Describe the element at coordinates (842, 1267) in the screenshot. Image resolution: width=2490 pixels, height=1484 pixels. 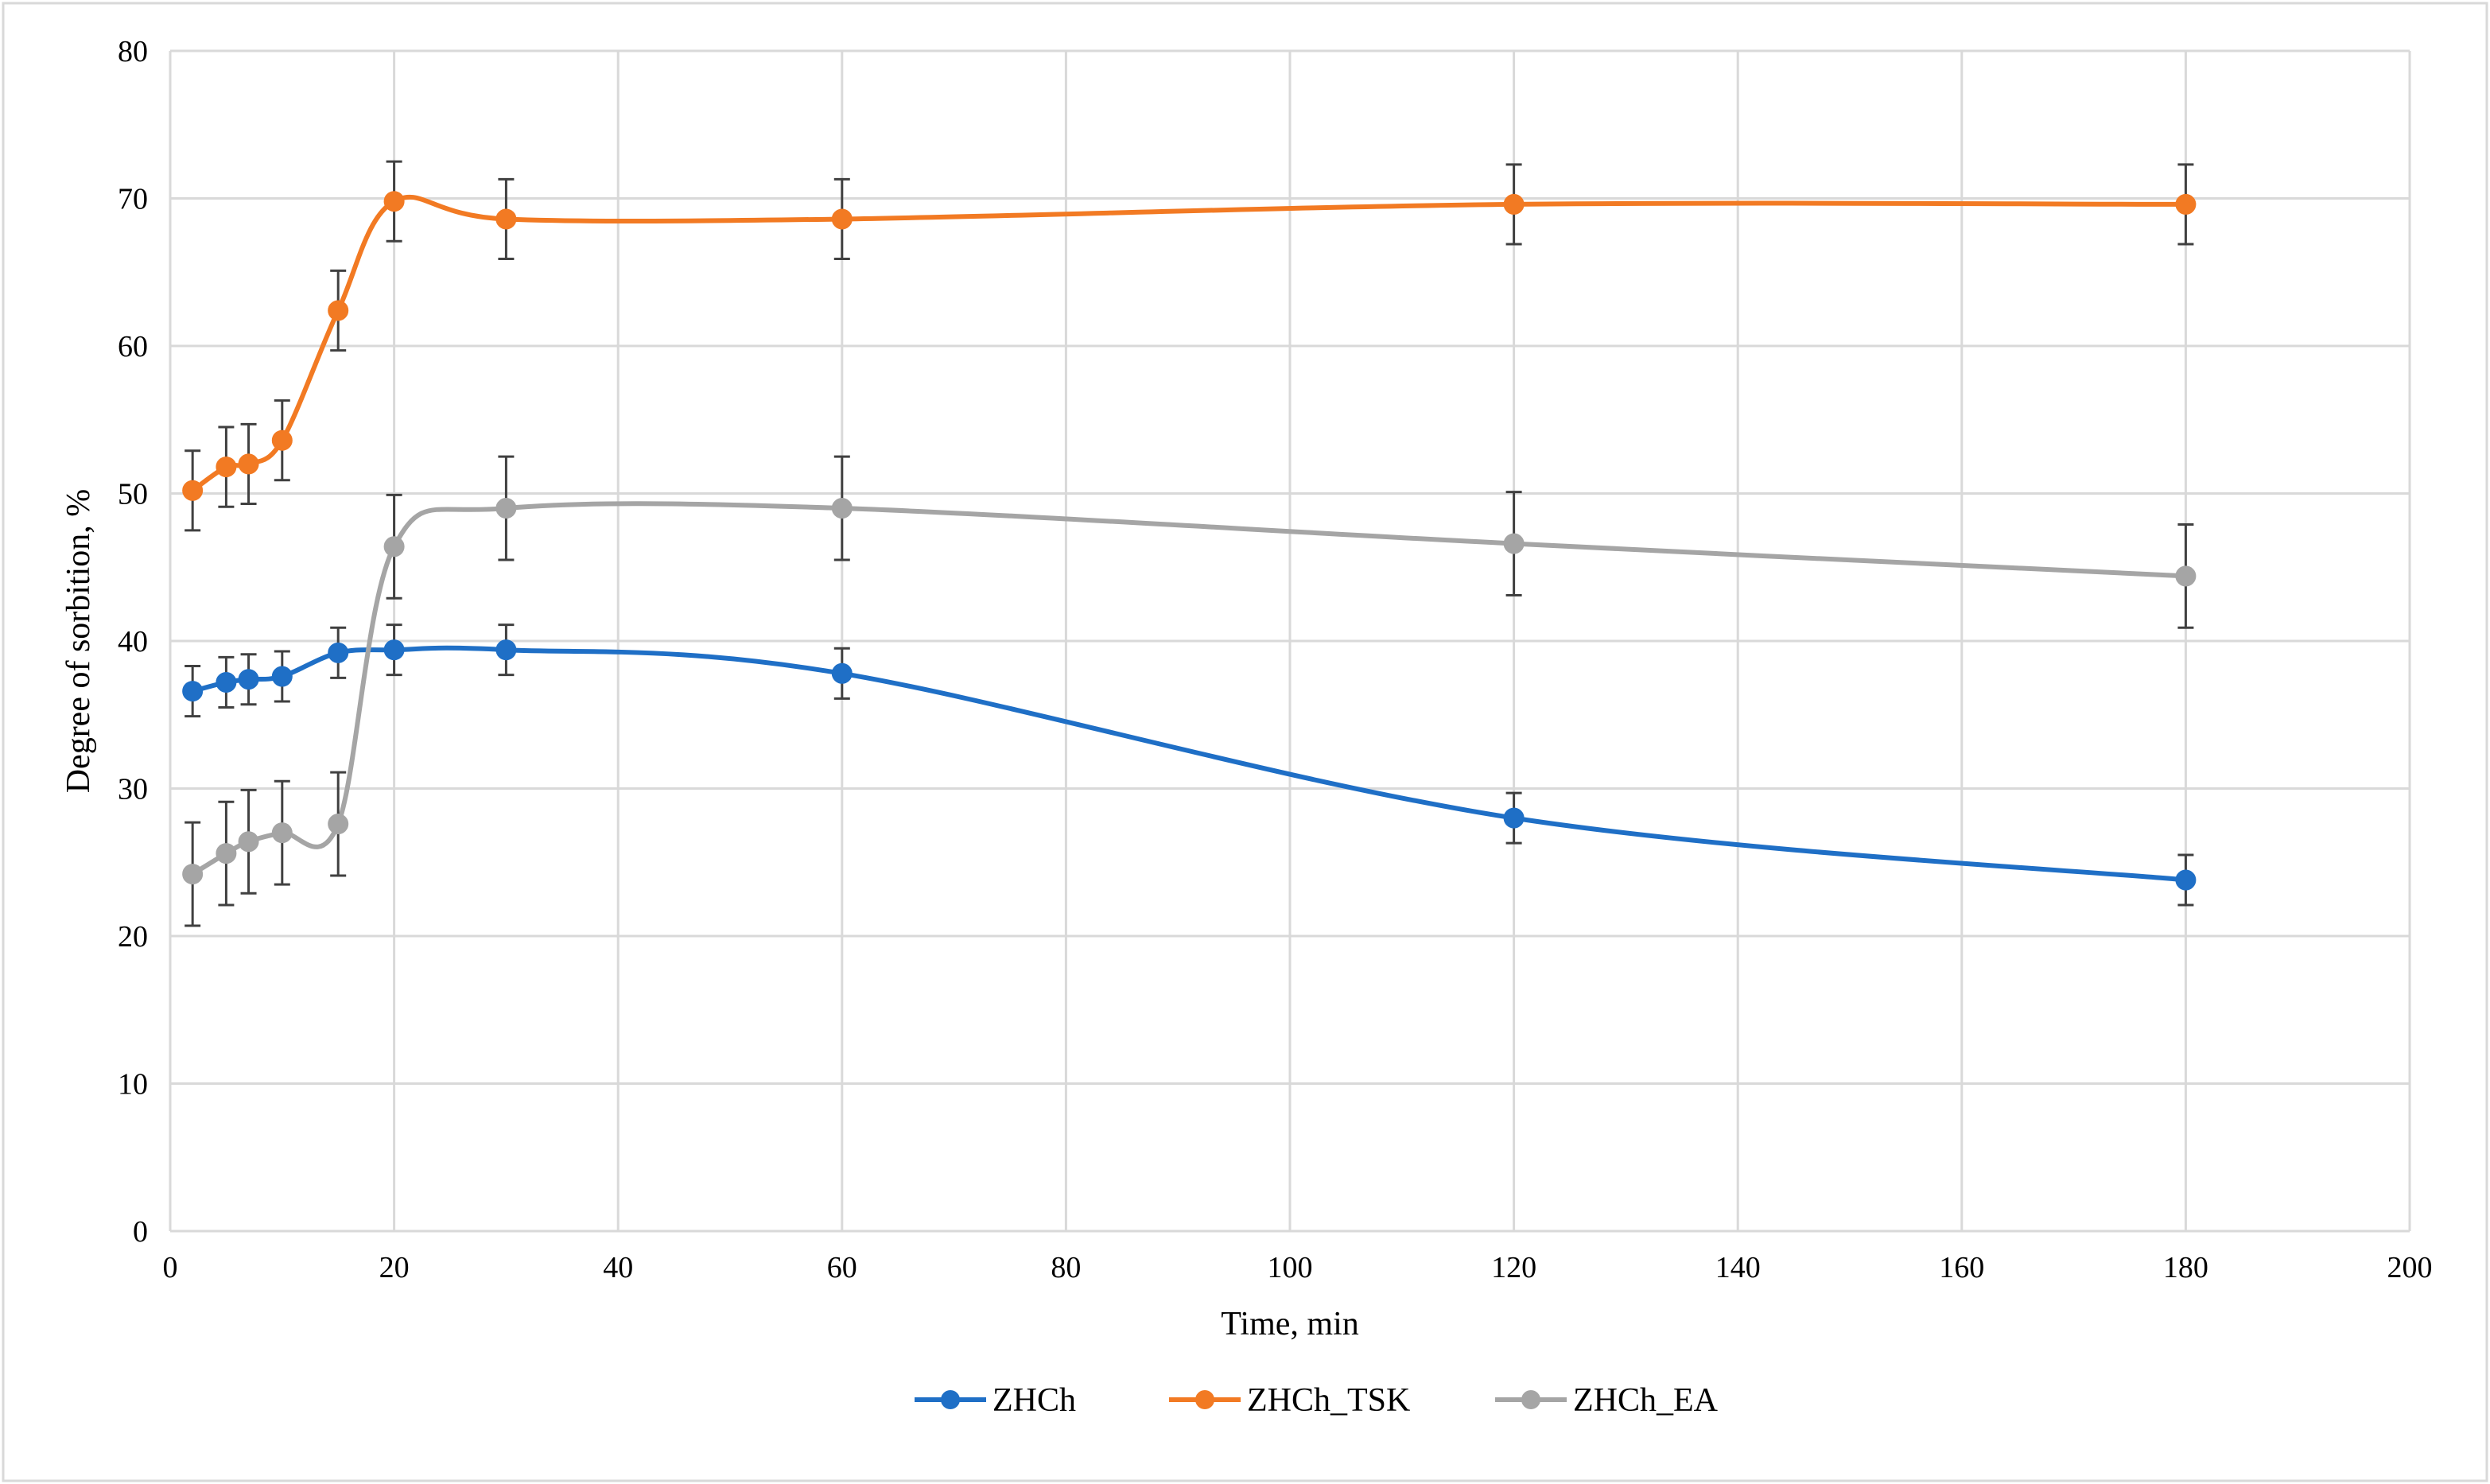
I see `x-tick-label: 60` at that location.